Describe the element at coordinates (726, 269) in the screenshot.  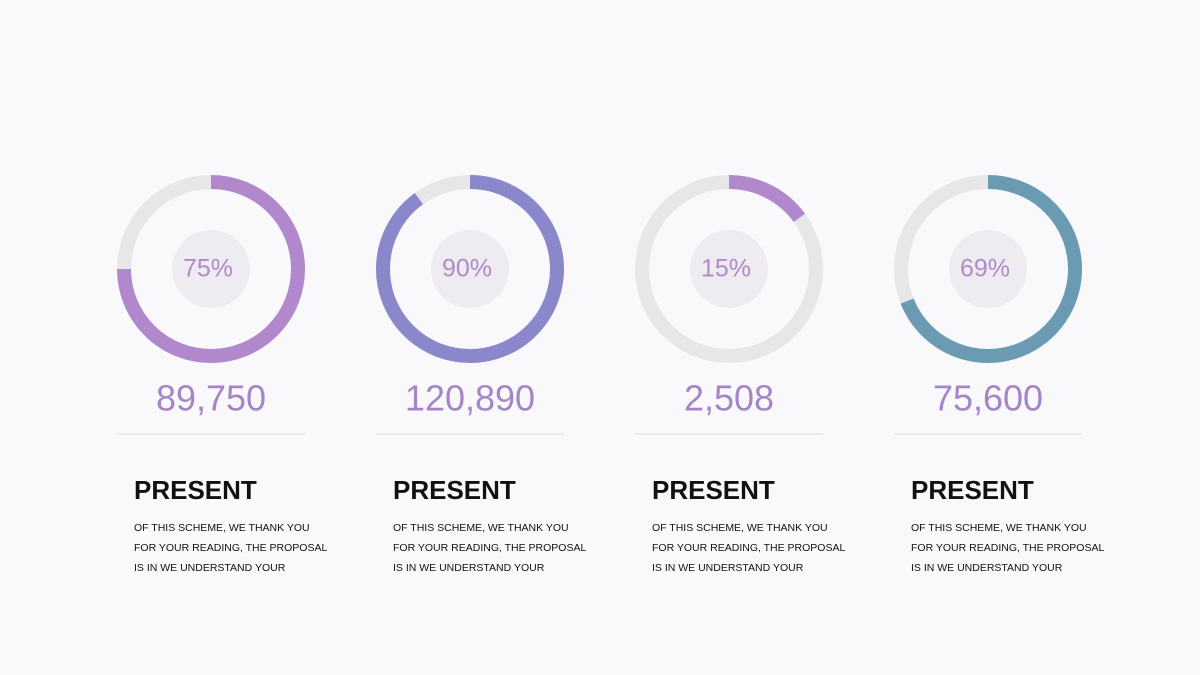
I see `gauge-label: 15%` at that location.